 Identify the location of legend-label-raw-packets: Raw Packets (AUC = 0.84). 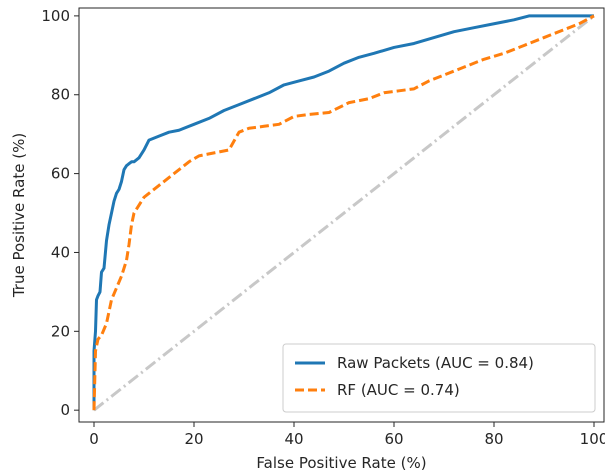
(435, 363).